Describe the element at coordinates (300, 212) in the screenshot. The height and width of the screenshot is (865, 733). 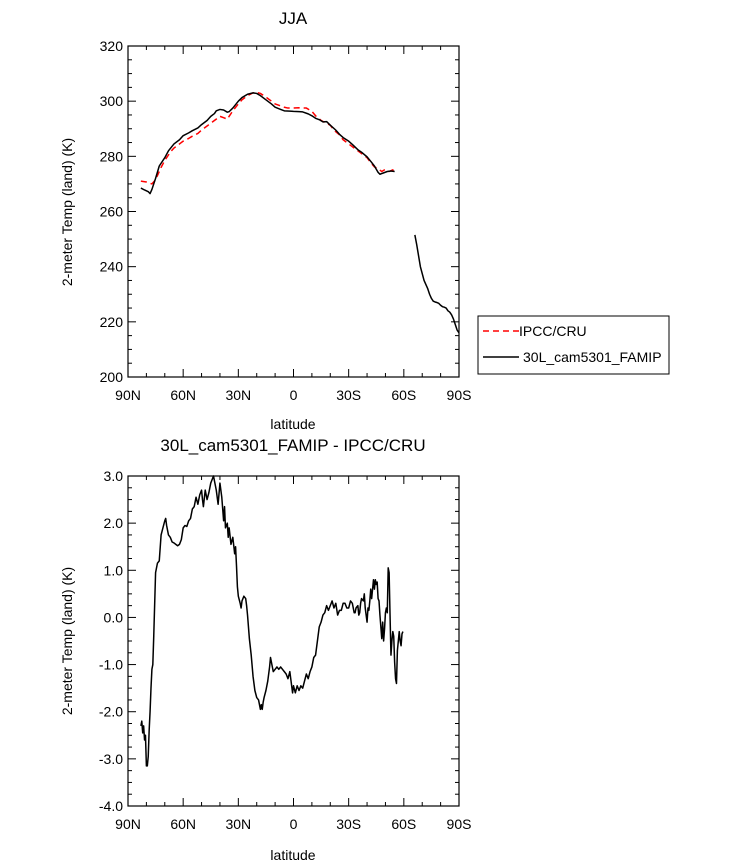
I see `top-plot-lines` at that location.